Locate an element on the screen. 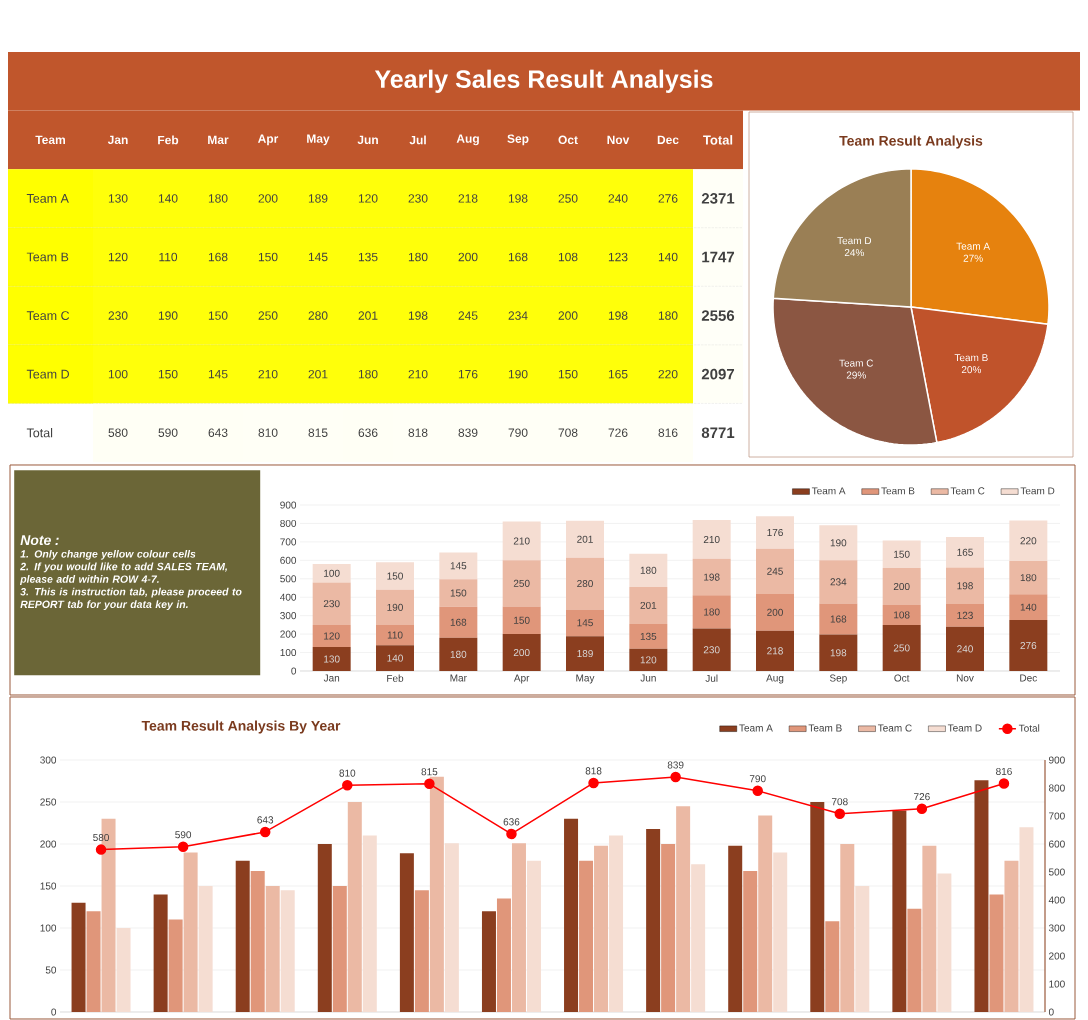 The height and width of the screenshot is (1020, 1088). slice-label: Team C is located at coordinates (856, 363).